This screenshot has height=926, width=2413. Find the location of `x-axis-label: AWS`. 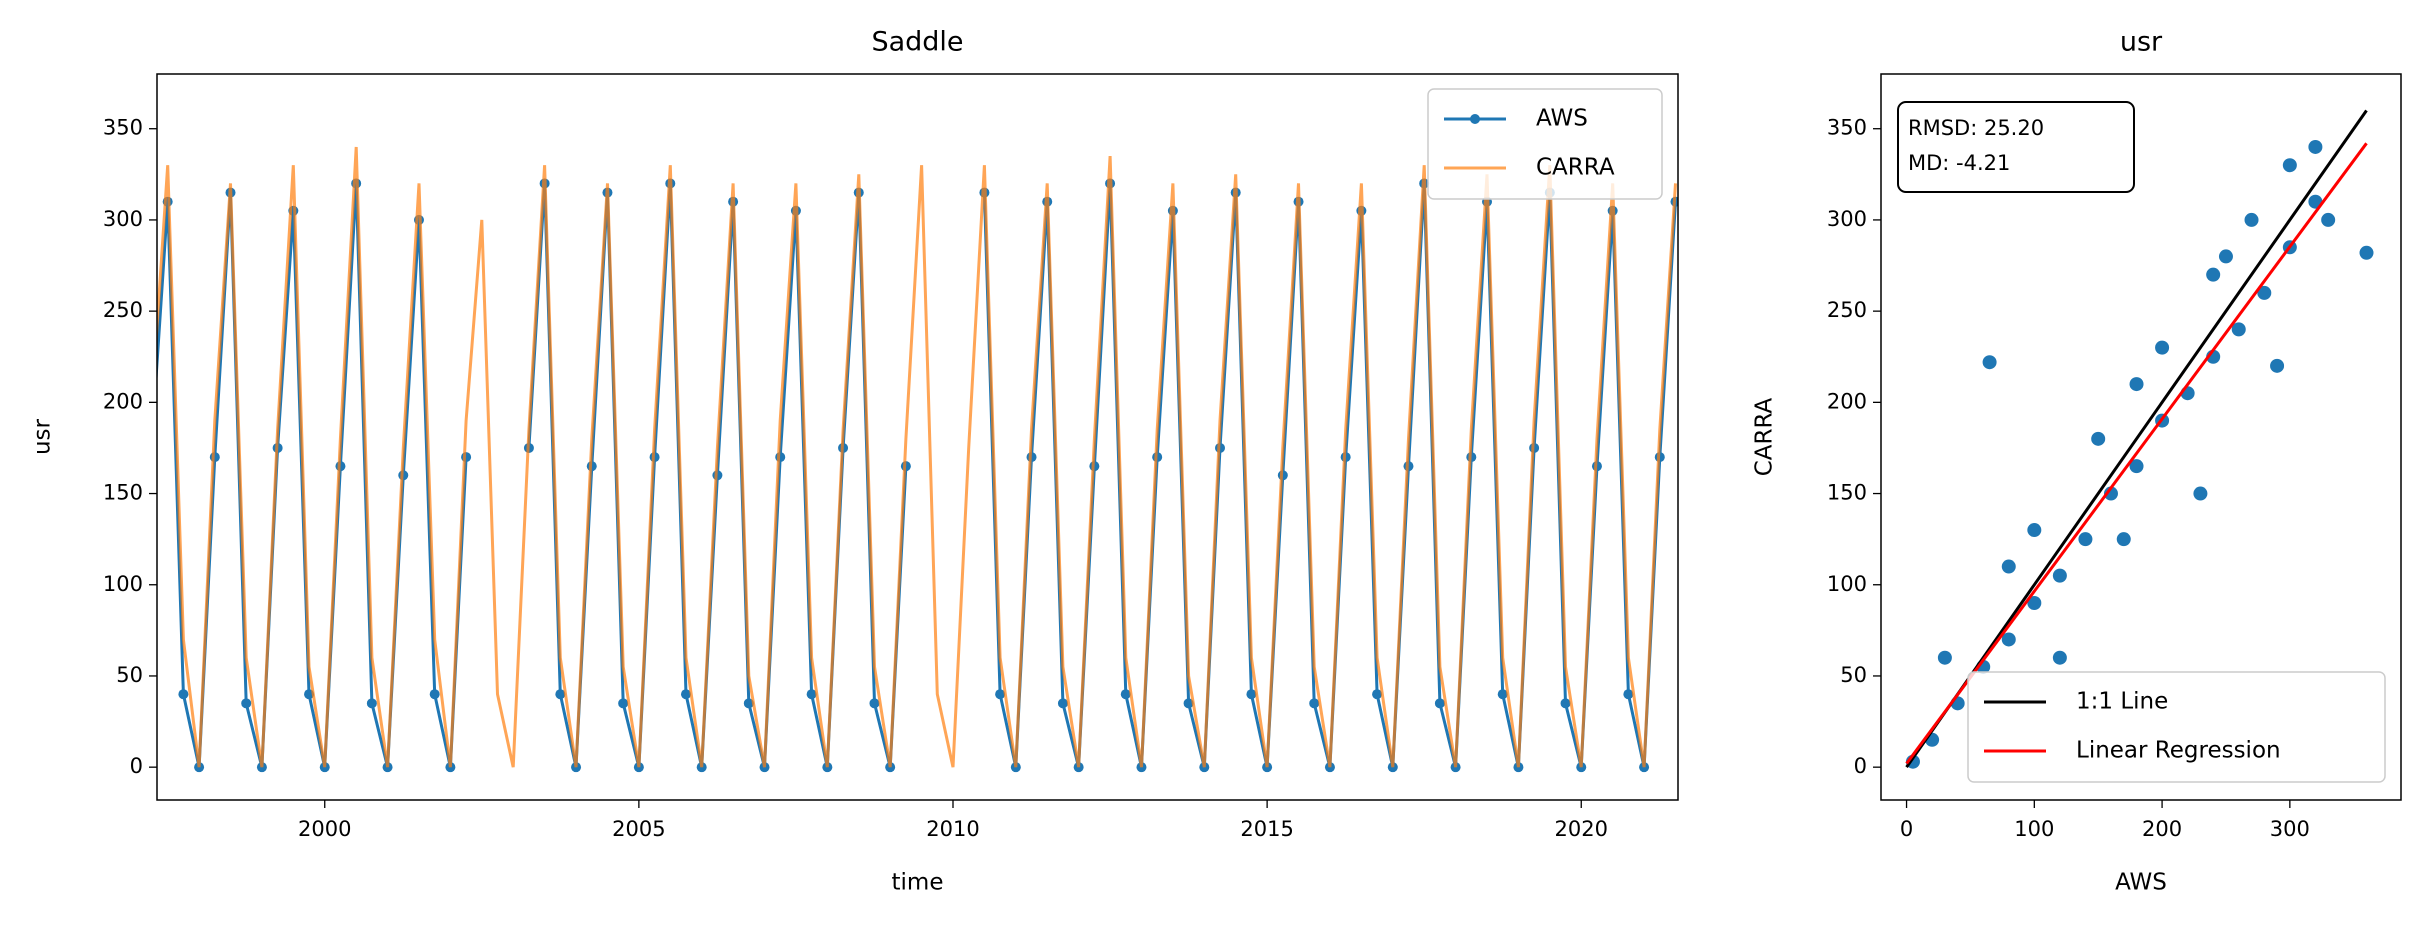

x-axis-label: AWS is located at coordinates (2141, 883).